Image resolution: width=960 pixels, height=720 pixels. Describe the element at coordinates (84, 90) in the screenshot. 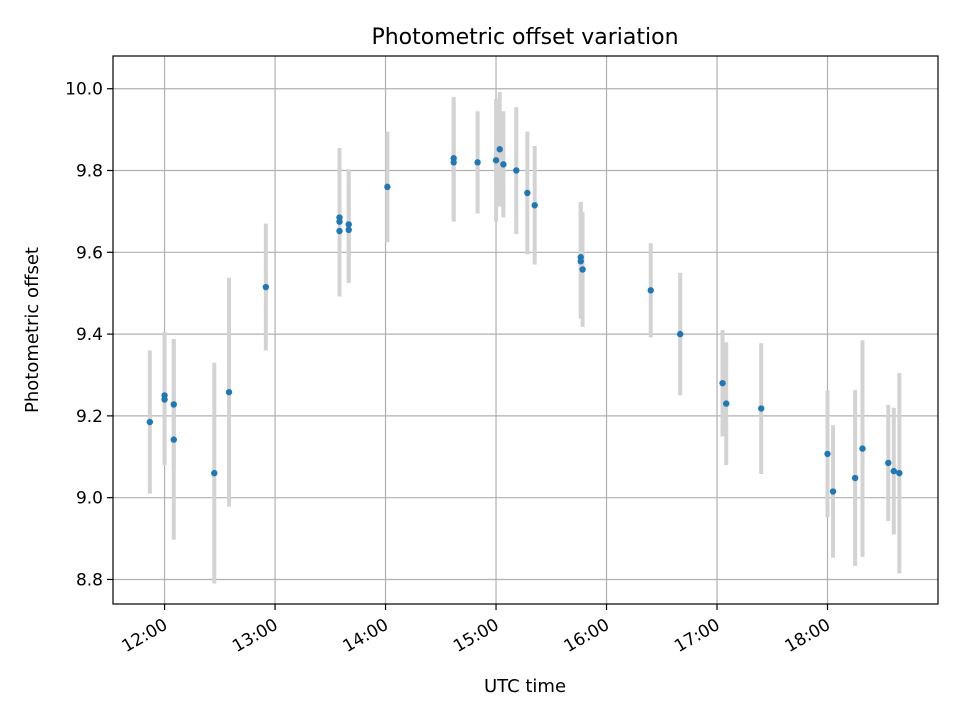

I see `y-tick-label: 10.0` at that location.